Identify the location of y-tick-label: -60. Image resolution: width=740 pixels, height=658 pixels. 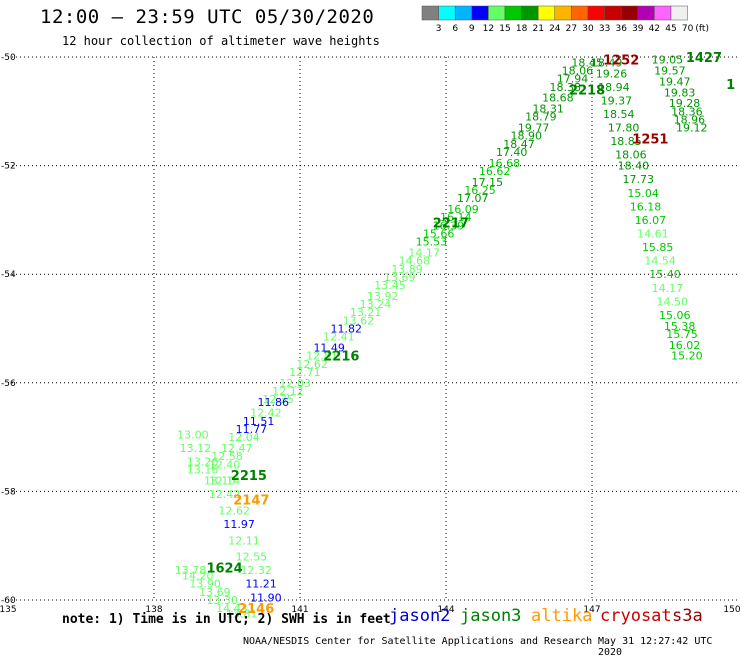
(8, 601).